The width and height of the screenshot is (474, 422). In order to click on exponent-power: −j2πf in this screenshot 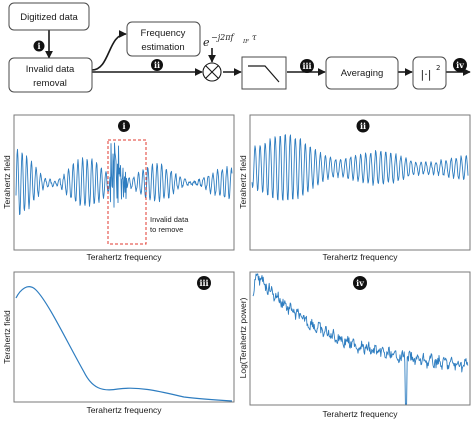, I will do `click(223, 37)`.